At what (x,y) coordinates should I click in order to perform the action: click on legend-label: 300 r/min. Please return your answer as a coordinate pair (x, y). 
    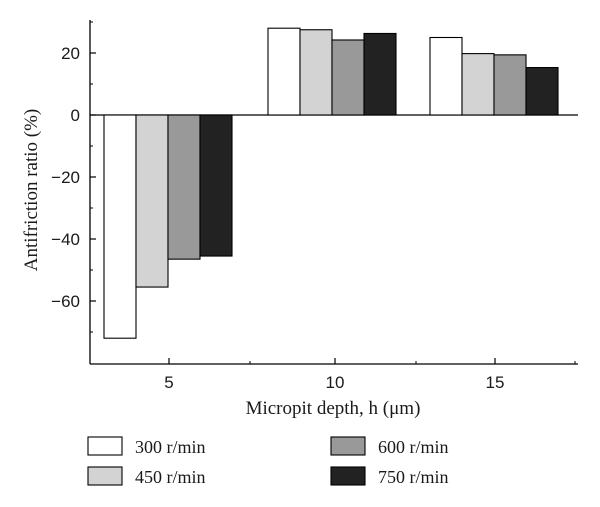
    Looking at the image, I should click on (170, 447).